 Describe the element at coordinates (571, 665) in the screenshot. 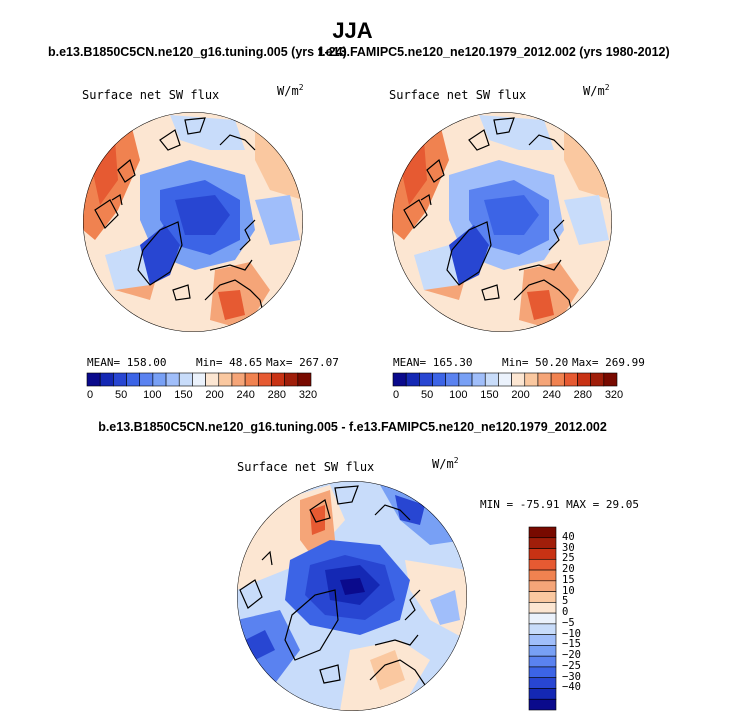

I see `colorbar-tick-label: −25` at that location.